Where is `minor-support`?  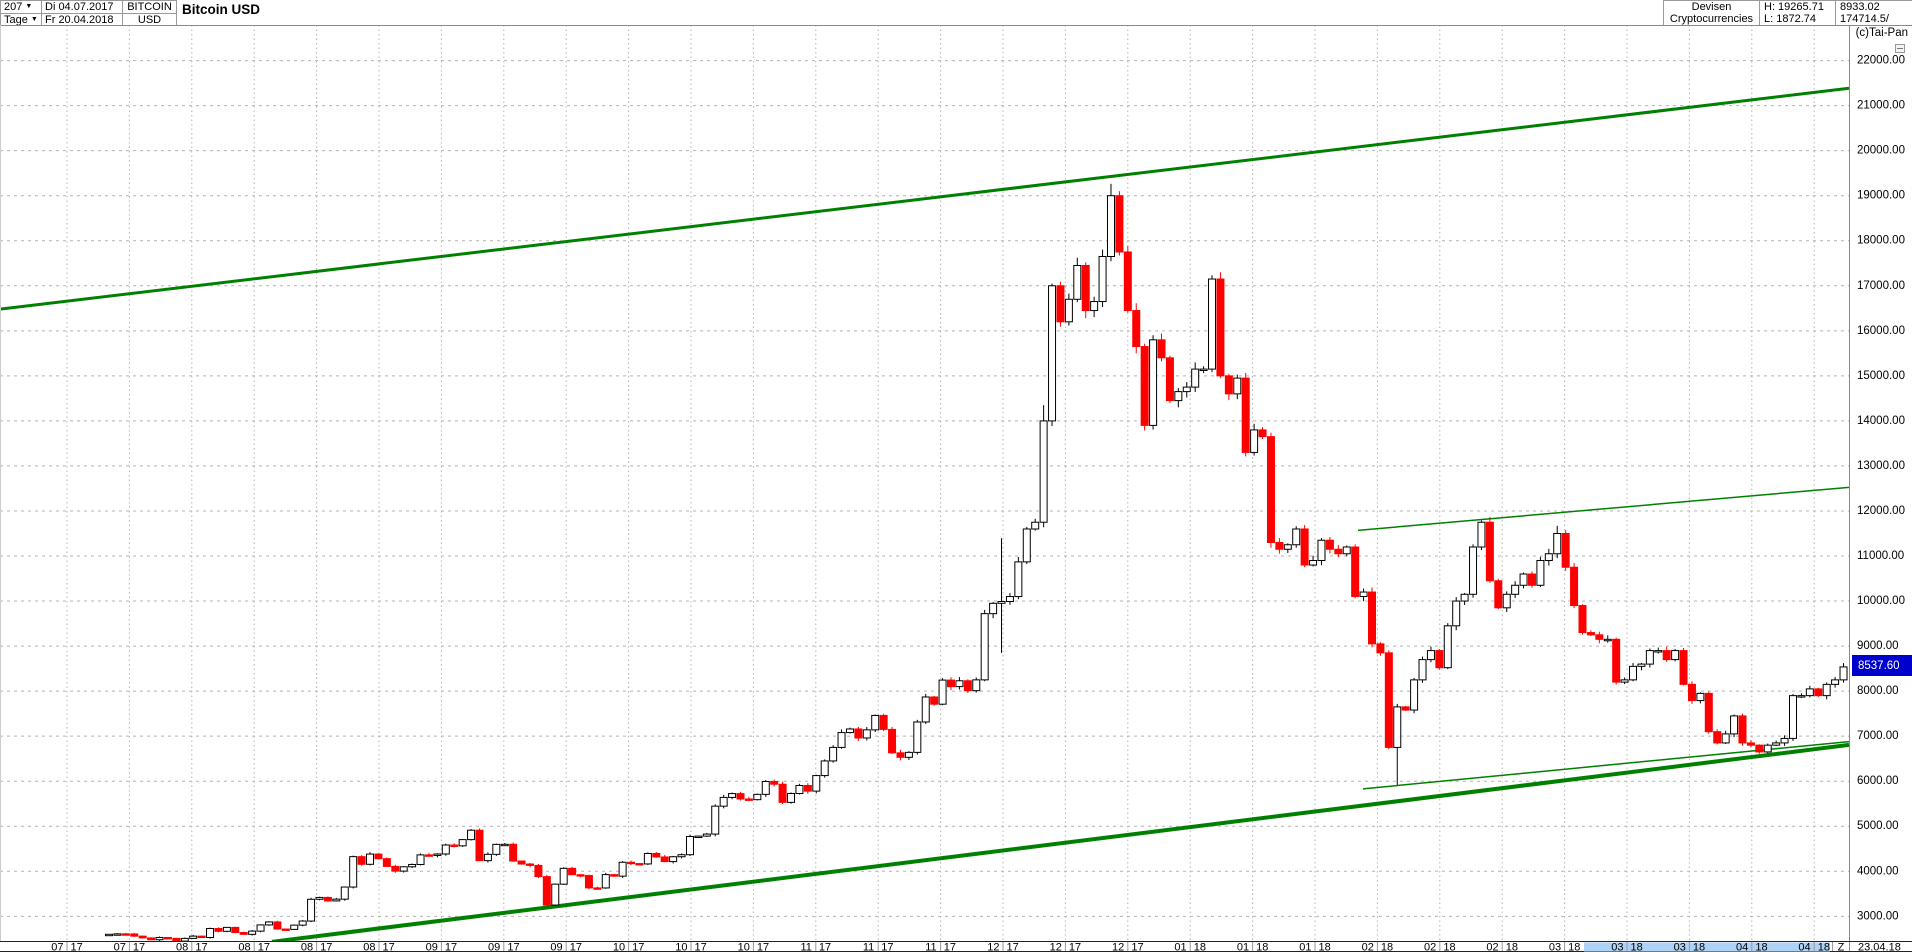
minor-support is located at coordinates (1605, 765).